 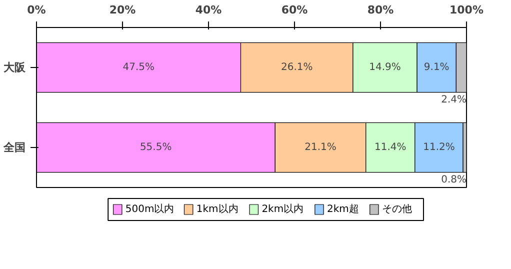 What do you see at coordinates (385, 67) in the screenshot?
I see `data-label: 14.9%` at bounding box center [385, 67].